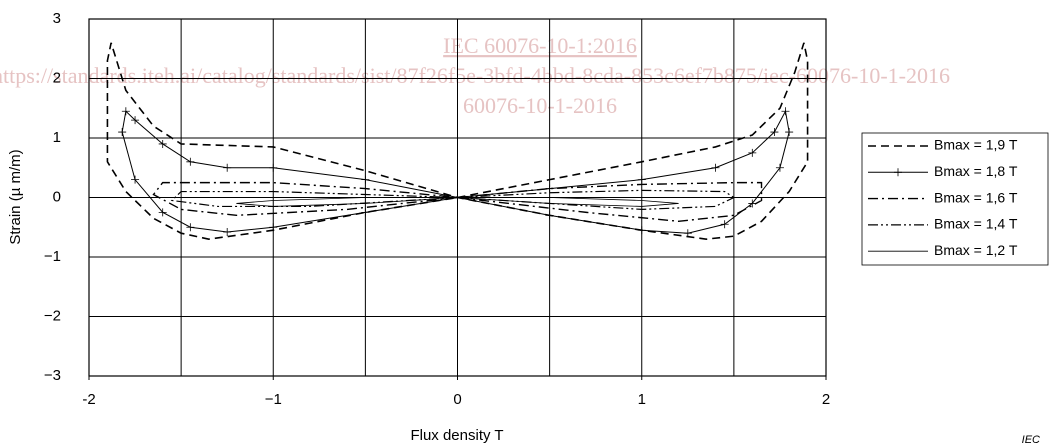 The width and height of the screenshot is (1053, 447). I want to click on y-tick-label: −2, so click(52, 315).